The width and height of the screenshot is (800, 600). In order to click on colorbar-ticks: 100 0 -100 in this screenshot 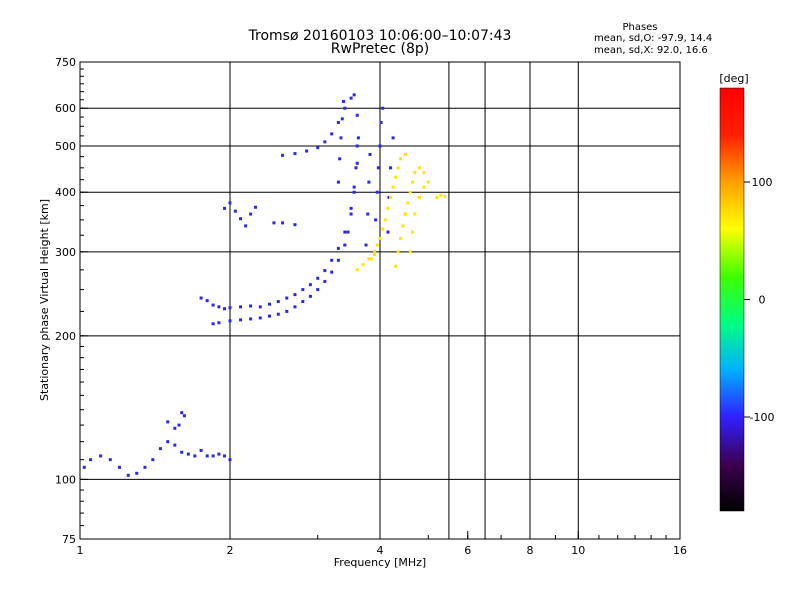, I will do `click(759, 300)`.